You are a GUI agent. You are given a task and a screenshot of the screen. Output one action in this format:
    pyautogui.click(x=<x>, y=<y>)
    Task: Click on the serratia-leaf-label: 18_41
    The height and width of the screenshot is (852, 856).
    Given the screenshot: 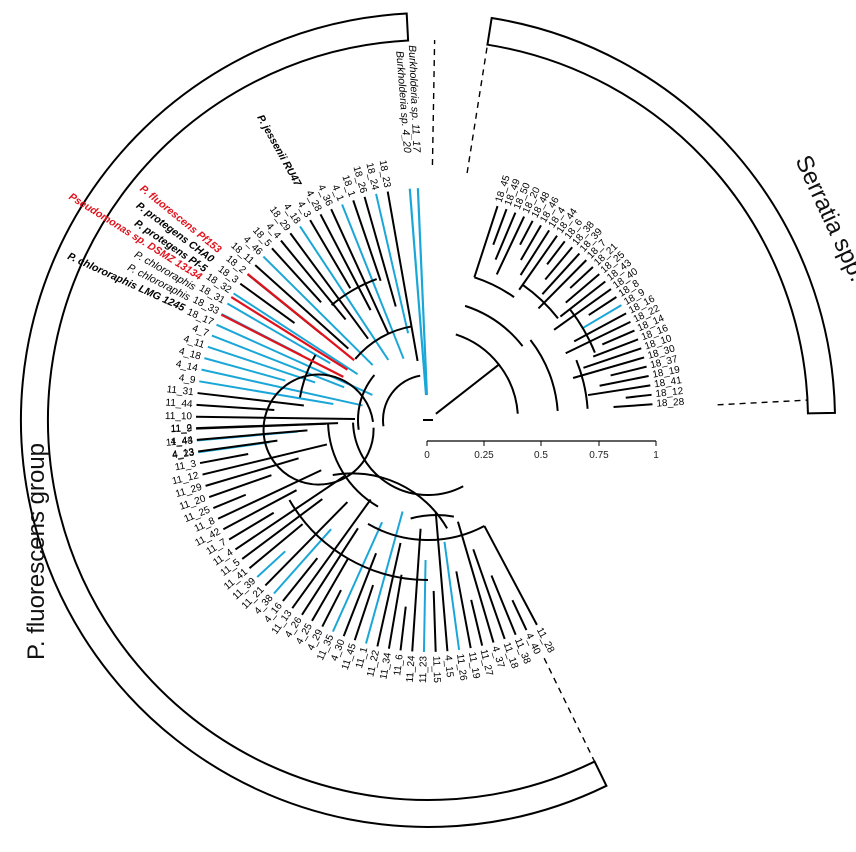 What is the action you would take?
    pyautogui.click(x=668, y=382)
    